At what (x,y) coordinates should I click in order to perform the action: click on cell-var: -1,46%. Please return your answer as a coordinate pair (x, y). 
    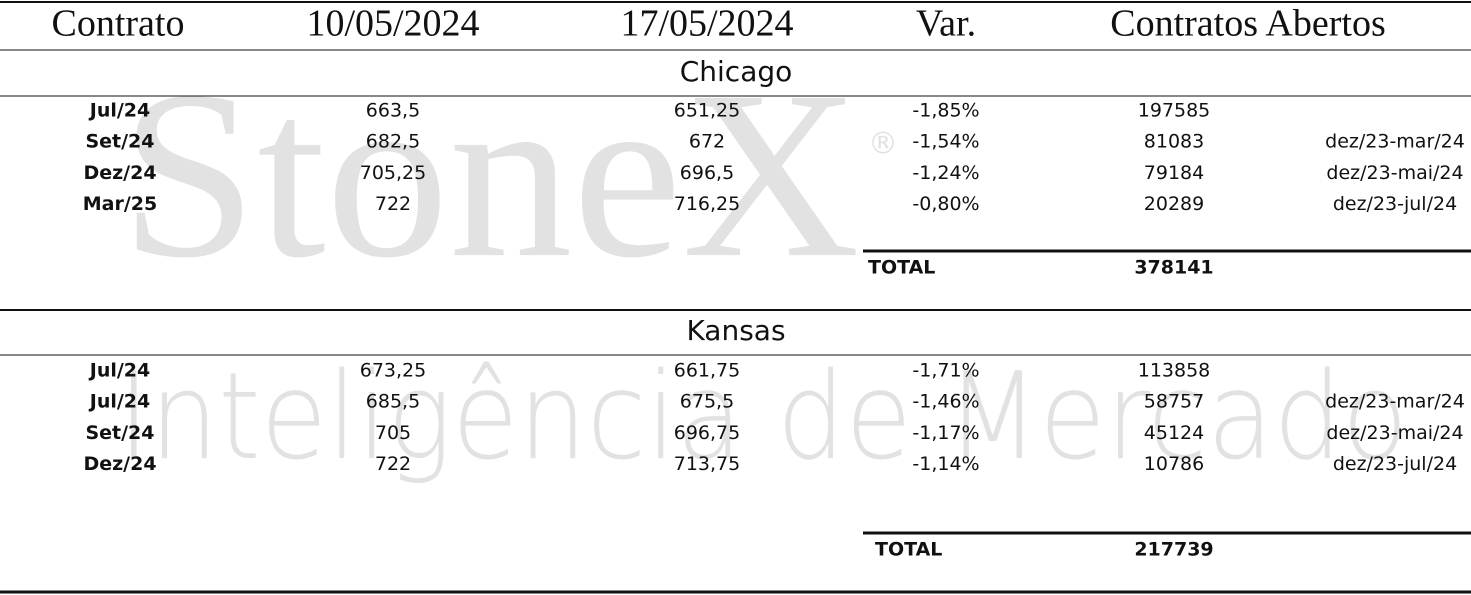
    Looking at the image, I should click on (945, 402).